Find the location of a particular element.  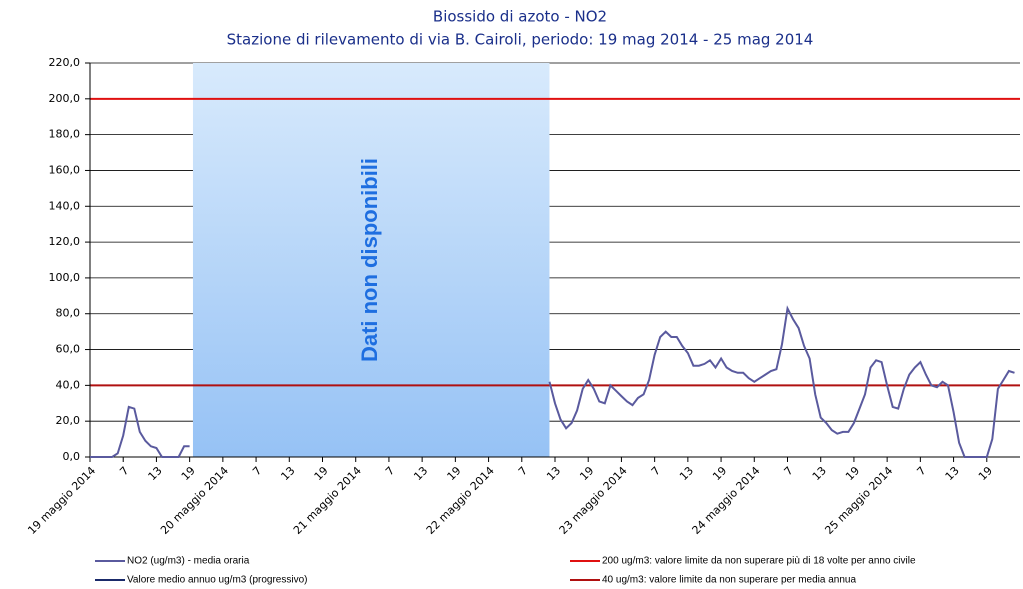

legend-label: Valore medio annuo ug/m3 (progressivo) is located at coordinates (217, 580).